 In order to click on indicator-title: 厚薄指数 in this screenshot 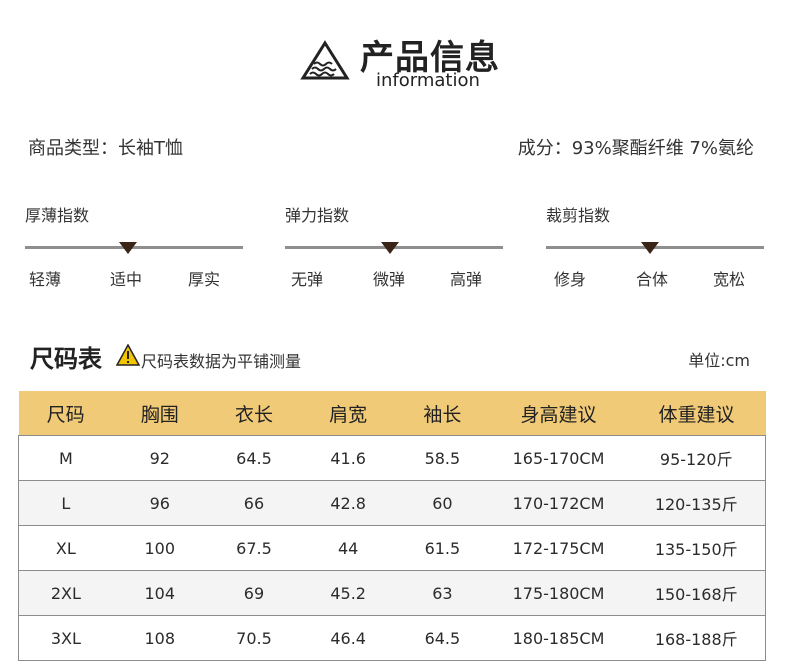, I will do `click(57, 215)`.